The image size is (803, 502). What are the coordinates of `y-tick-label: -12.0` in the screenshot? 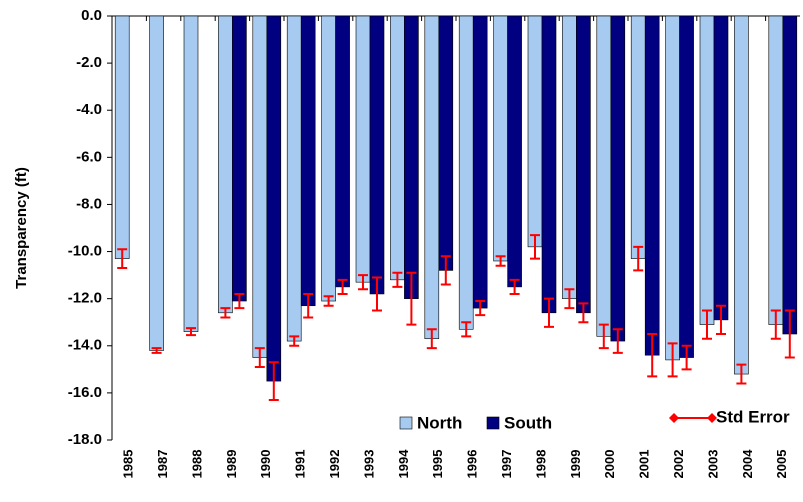 It's located at (85, 298).